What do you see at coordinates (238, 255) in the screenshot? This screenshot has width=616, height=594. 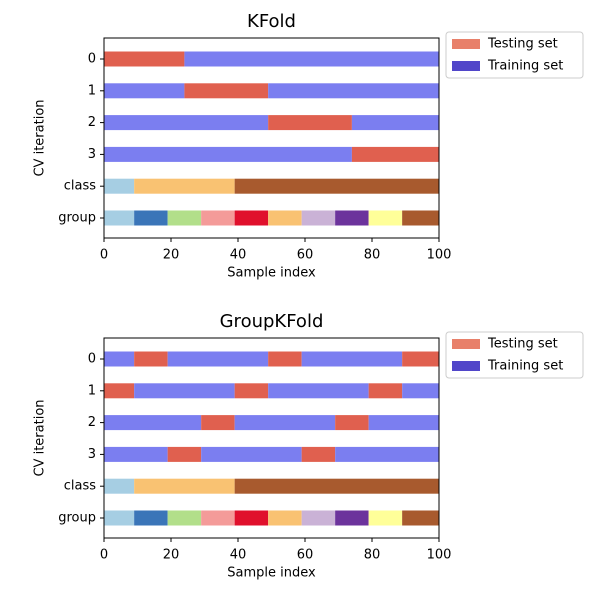 I see `x-tick-label: 40` at bounding box center [238, 255].